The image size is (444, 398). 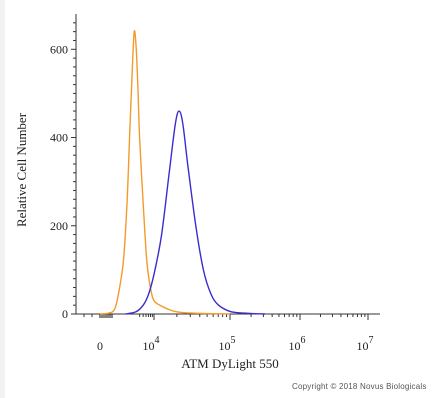 What do you see at coordinates (100, 346) in the screenshot?
I see `x-tick-label: 0` at bounding box center [100, 346].